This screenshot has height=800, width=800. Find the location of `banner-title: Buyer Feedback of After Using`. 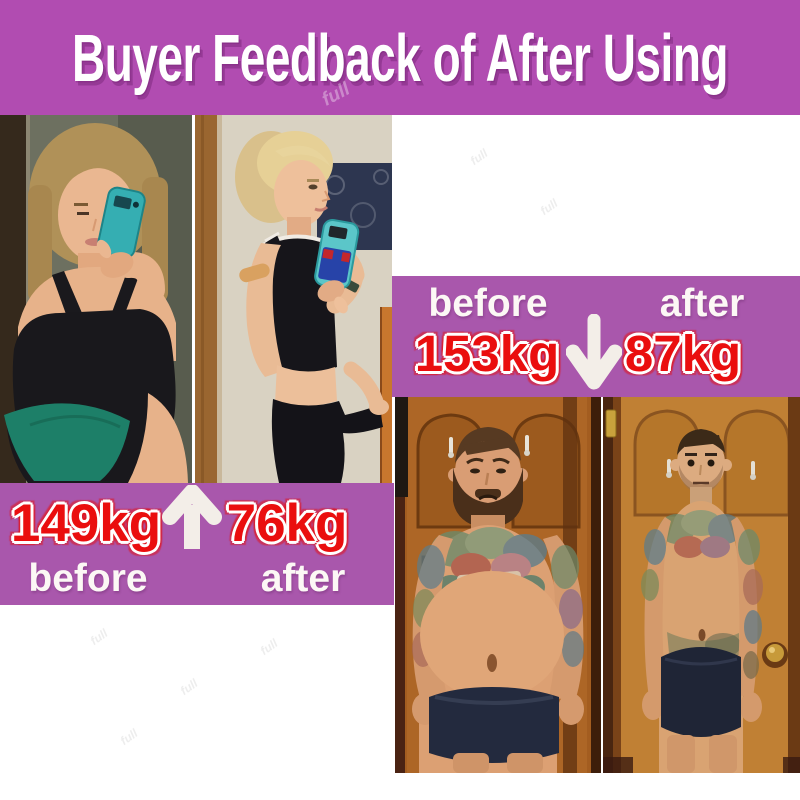

banner-title: Buyer Feedback of After Using is located at coordinates (400, 57).